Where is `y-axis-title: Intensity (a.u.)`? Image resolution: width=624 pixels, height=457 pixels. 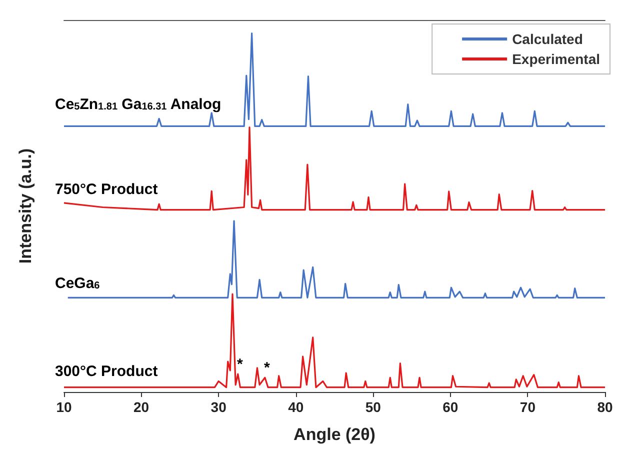
y-axis-title: Intensity (a.u.) is located at coordinates (25, 206).